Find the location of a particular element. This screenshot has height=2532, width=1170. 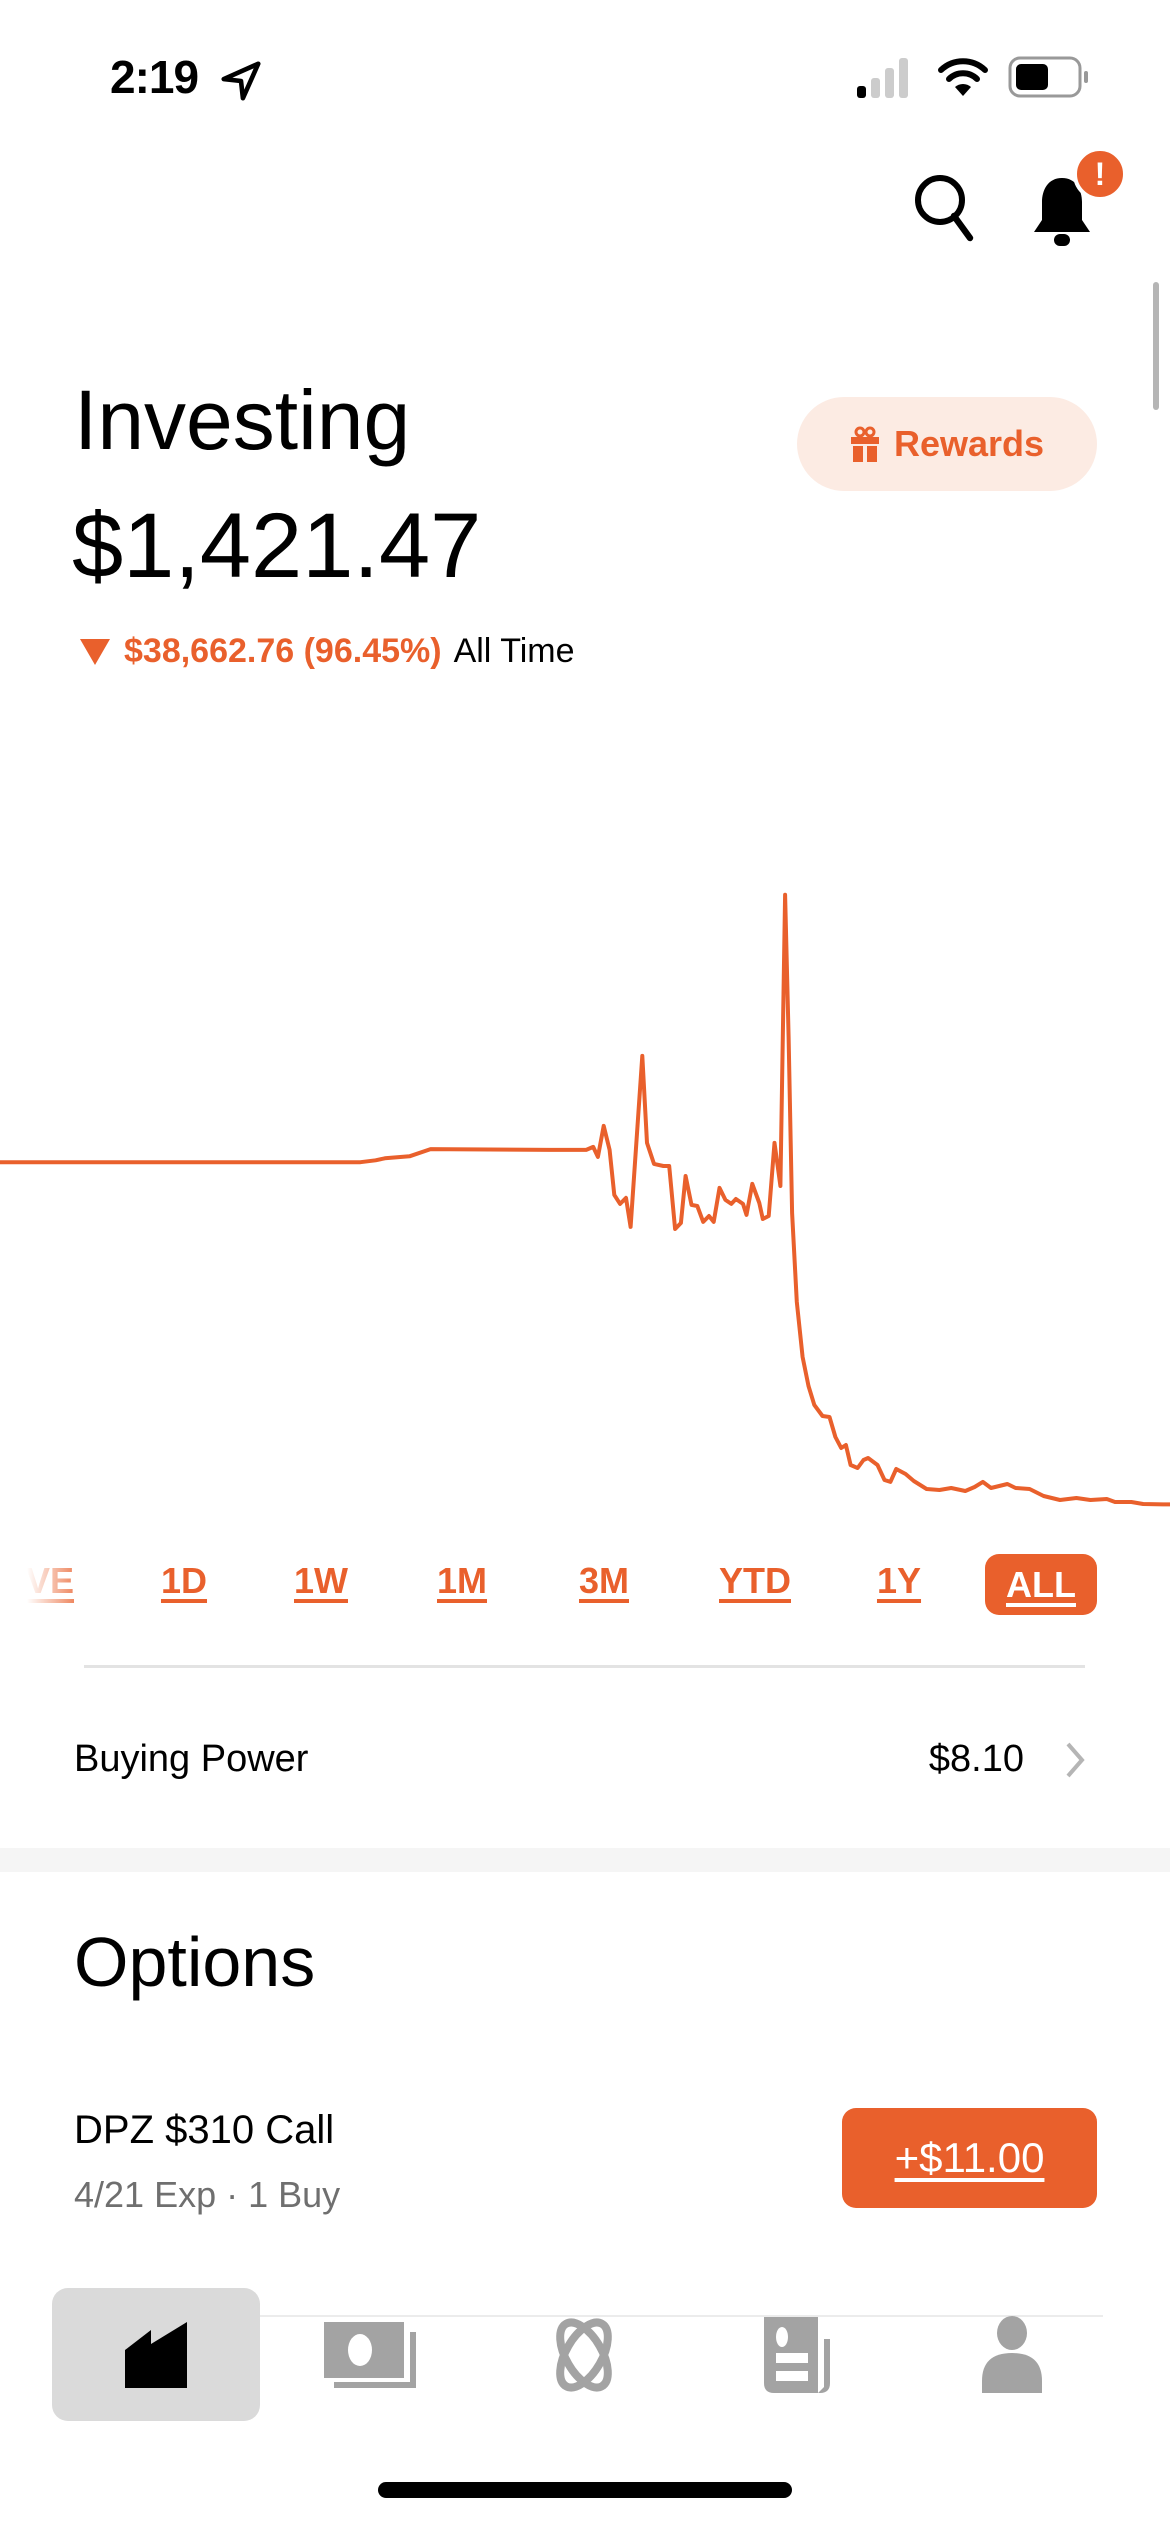

crypto-icon is located at coordinates (584, 2354).